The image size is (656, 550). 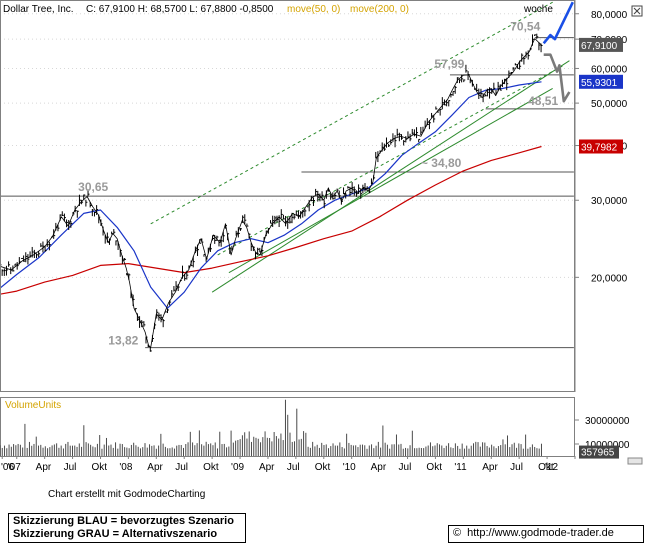 I want to click on price-badges: 67,9100 55,9301 39,7982, so click(x=601, y=95).